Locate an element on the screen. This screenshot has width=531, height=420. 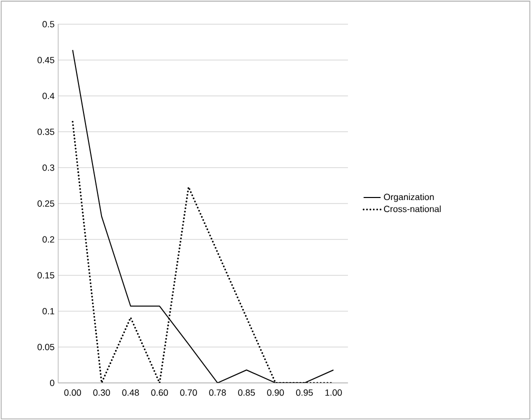
x-tick-label: 0.90 is located at coordinates (275, 392).